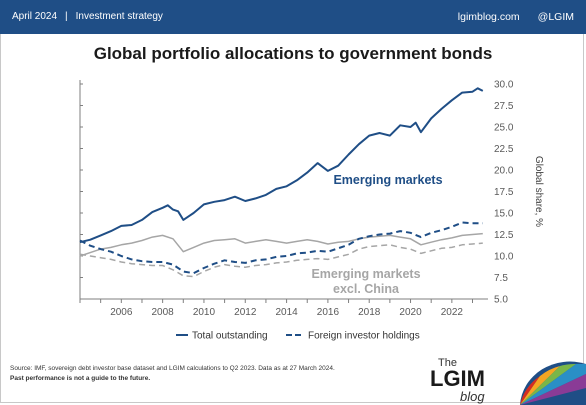 This screenshot has height=405, width=586. What do you see at coordinates (204, 312) in the screenshot?
I see `x-tick-label: 2010` at bounding box center [204, 312].